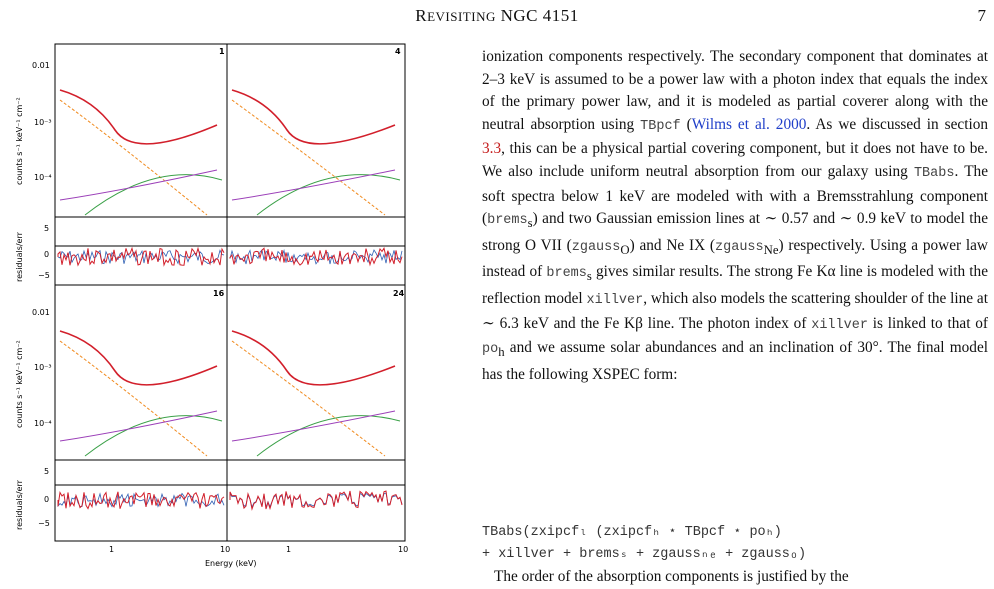 The height and width of the screenshot is (589, 994). What do you see at coordinates (225, 549) in the screenshot?
I see `xtick-10-left: 10` at bounding box center [225, 549].